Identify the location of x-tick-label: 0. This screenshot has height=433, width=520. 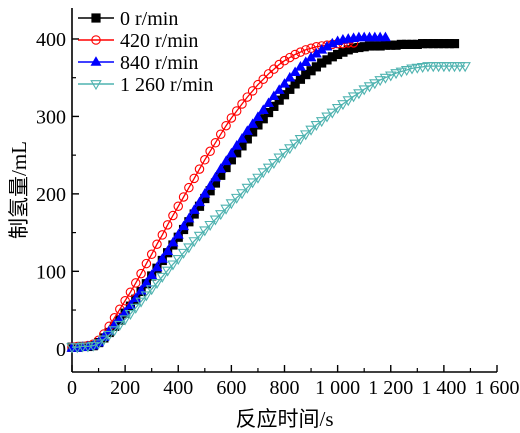
(72, 388).